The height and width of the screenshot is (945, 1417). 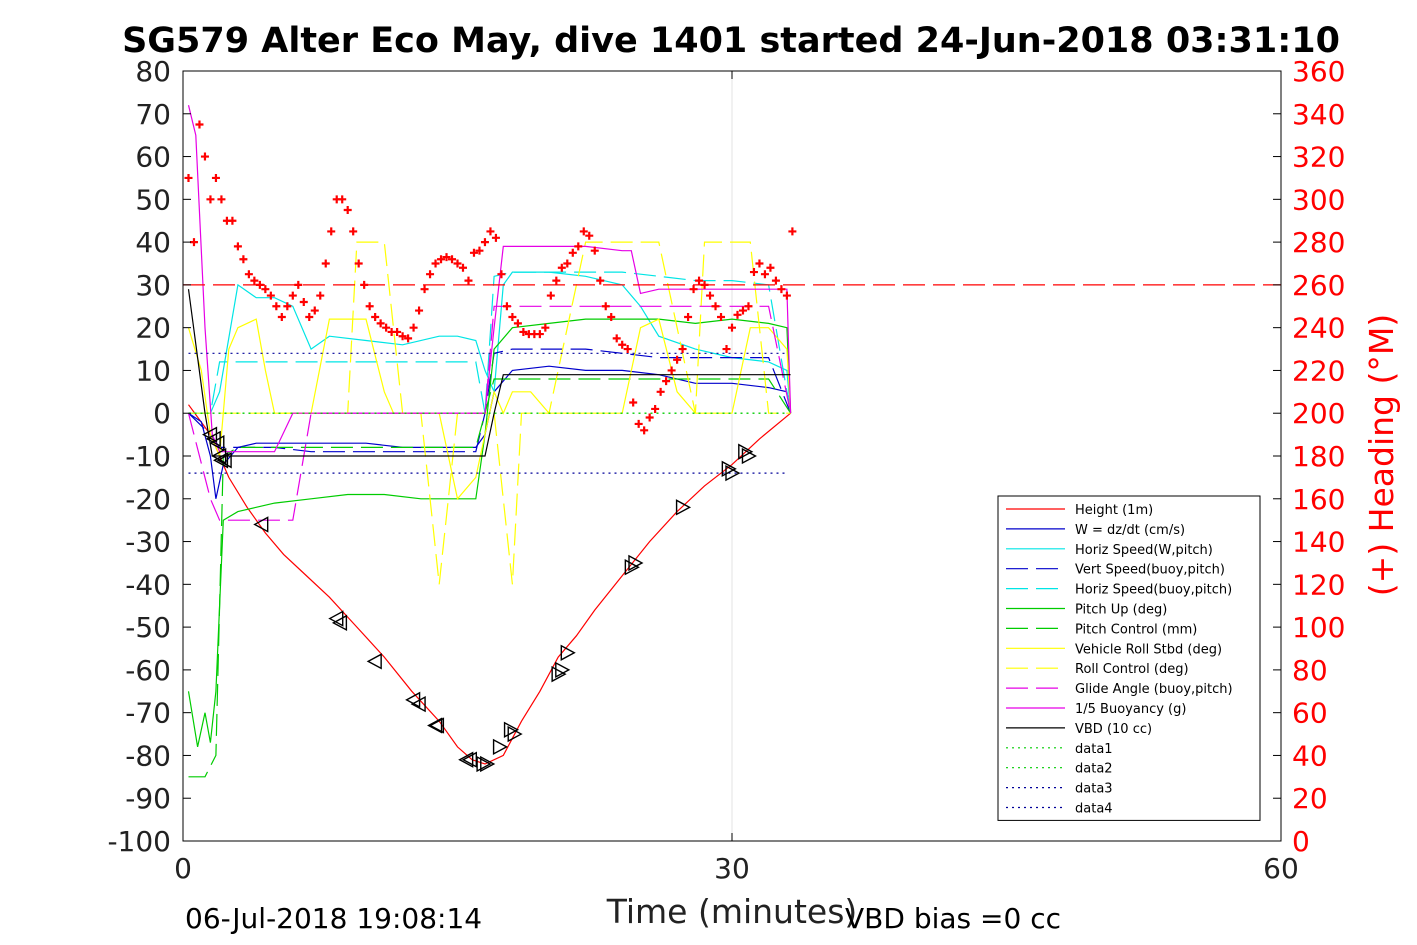 I want to click on y2-tick-label: 20, so click(x=1310, y=798).